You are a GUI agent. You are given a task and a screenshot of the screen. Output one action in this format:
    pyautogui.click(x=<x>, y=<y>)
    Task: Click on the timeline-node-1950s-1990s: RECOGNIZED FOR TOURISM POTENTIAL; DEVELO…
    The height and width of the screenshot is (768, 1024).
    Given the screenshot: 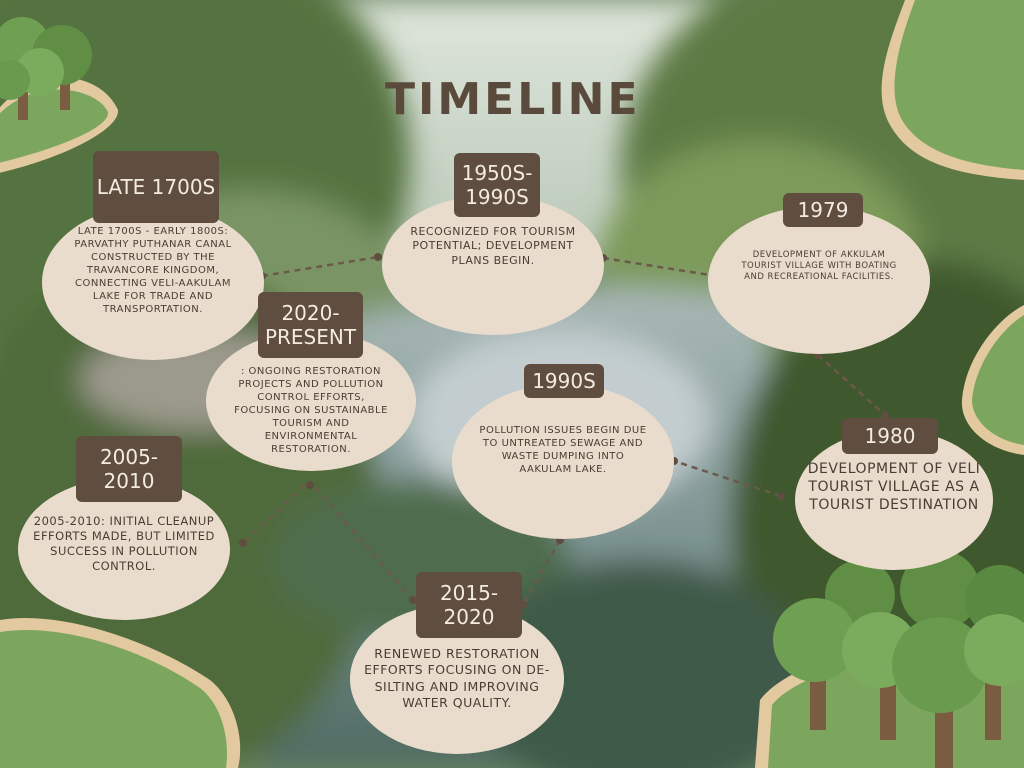 What is the action you would take?
    pyautogui.click(x=493, y=265)
    